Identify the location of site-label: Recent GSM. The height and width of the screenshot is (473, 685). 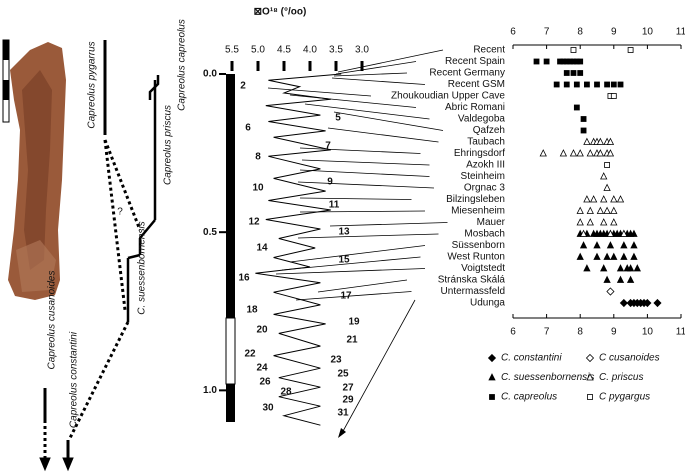
(476, 84).